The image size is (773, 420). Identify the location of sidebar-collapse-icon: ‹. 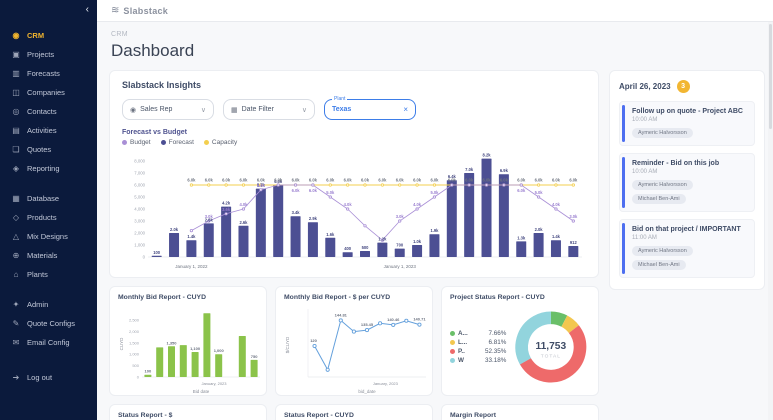
(87, 9).